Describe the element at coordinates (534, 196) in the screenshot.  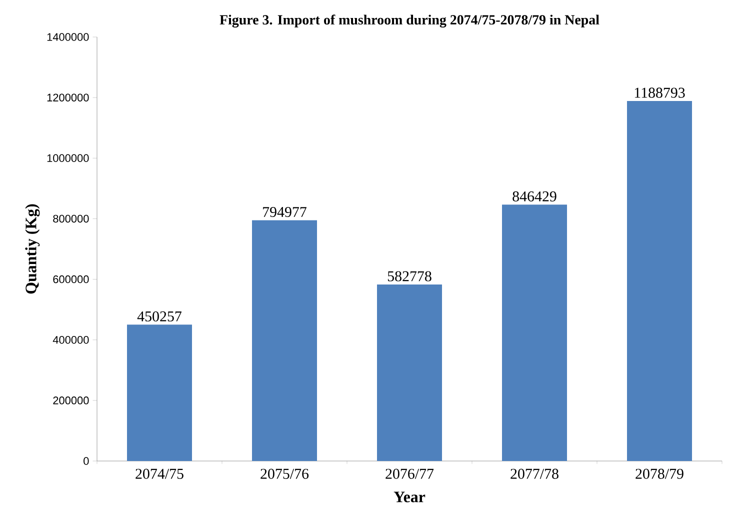
I see `data-label: 846429` at that location.